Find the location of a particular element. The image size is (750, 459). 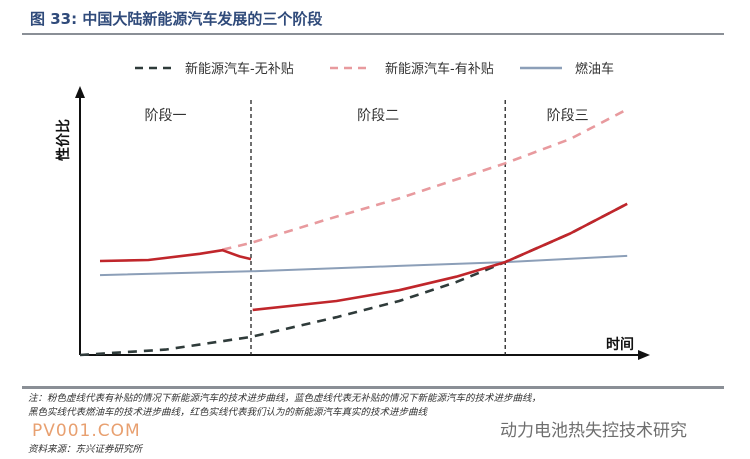

top-rule is located at coordinates (373, 34).